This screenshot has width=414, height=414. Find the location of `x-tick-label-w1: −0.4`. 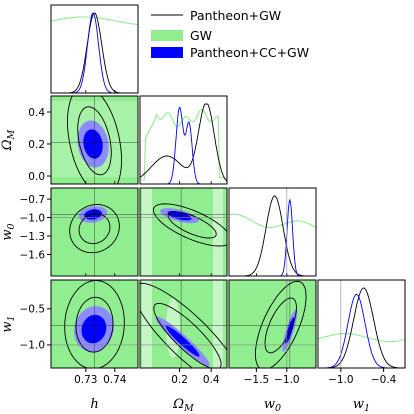

x-tick-label-w1: −0.4 is located at coordinates (384, 380).